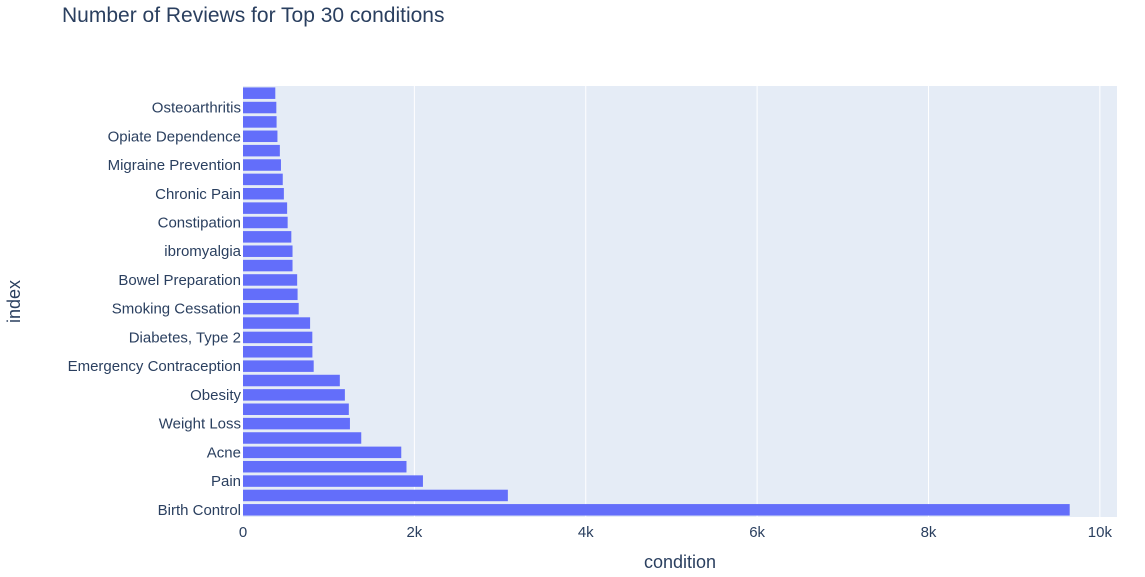 The width and height of the screenshot is (1145, 577). What do you see at coordinates (414, 532) in the screenshot?
I see `x-tick-label: 2k` at bounding box center [414, 532].